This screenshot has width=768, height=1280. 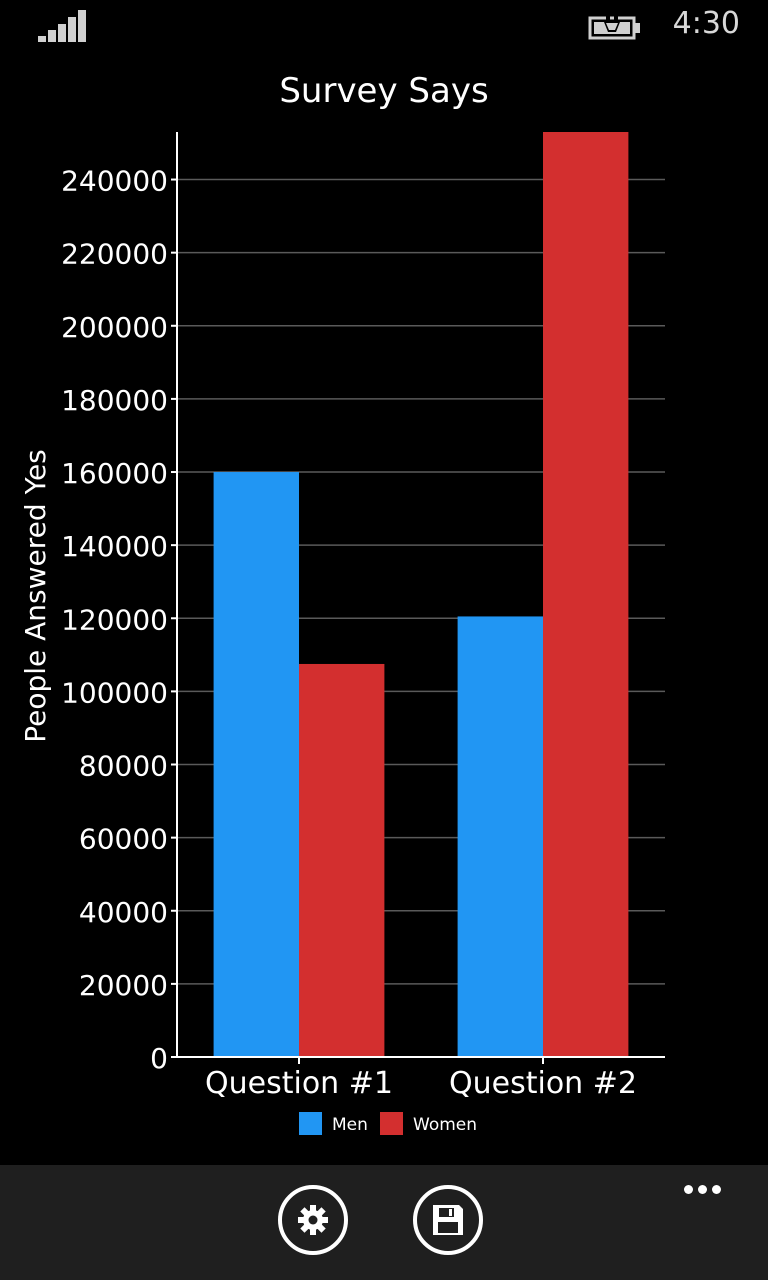 What do you see at coordinates (114, 692) in the screenshot?
I see `y-tick-label: 100000` at bounding box center [114, 692].